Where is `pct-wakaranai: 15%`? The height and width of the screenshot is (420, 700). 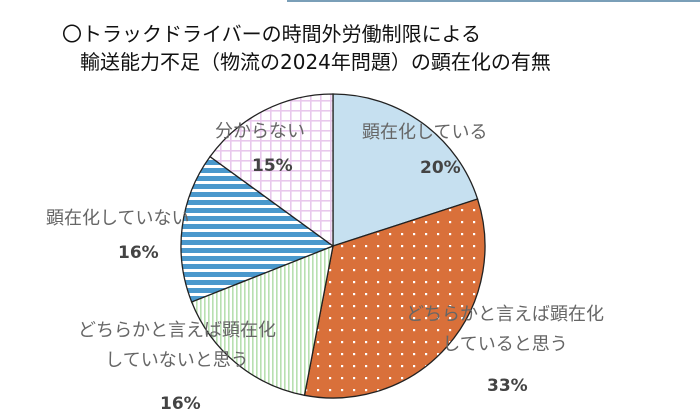
pct-wakaranai: 15% is located at coordinates (272, 166).